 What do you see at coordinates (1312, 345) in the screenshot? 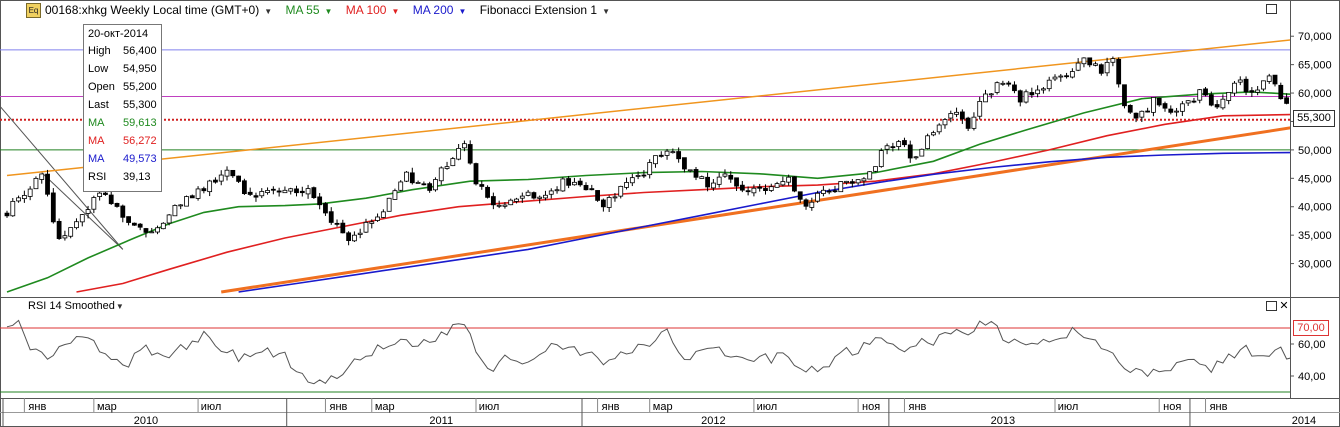
I see `rsi-y-tick-label: 60,00` at bounding box center [1312, 345].